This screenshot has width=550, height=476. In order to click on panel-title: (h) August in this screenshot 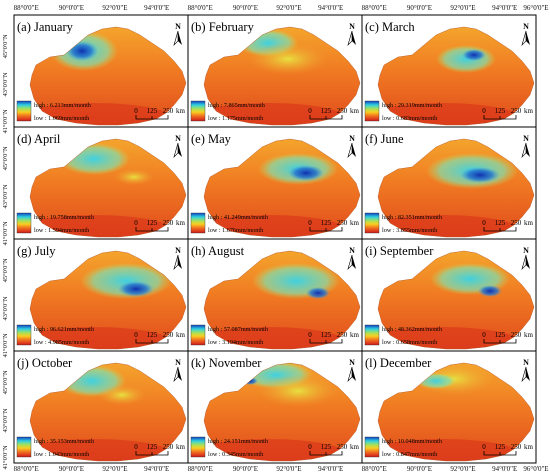, I will do `click(218, 251)`.